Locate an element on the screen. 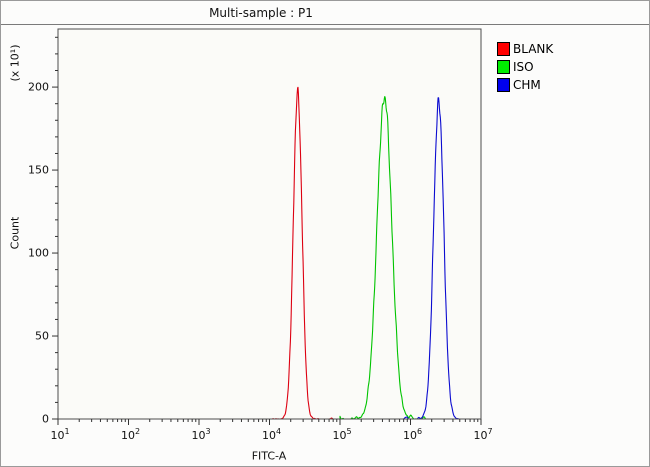 This screenshot has width=650, height=467. x-tick-label: 10⁷ is located at coordinates (482, 434).